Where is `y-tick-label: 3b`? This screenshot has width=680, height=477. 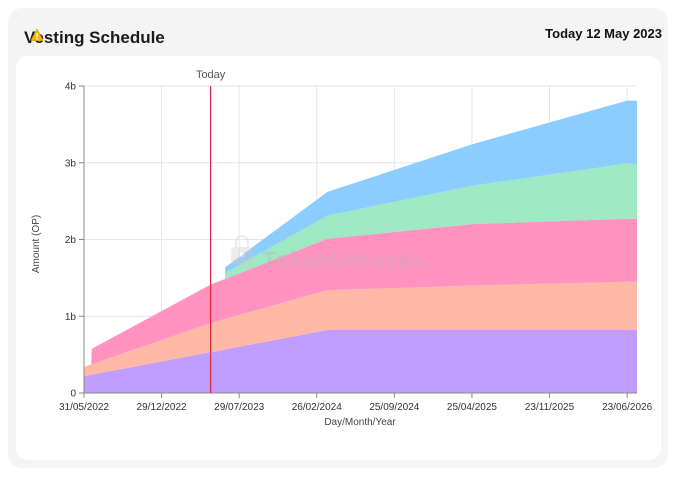 y-tick-label: 3b is located at coordinates (71, 163).